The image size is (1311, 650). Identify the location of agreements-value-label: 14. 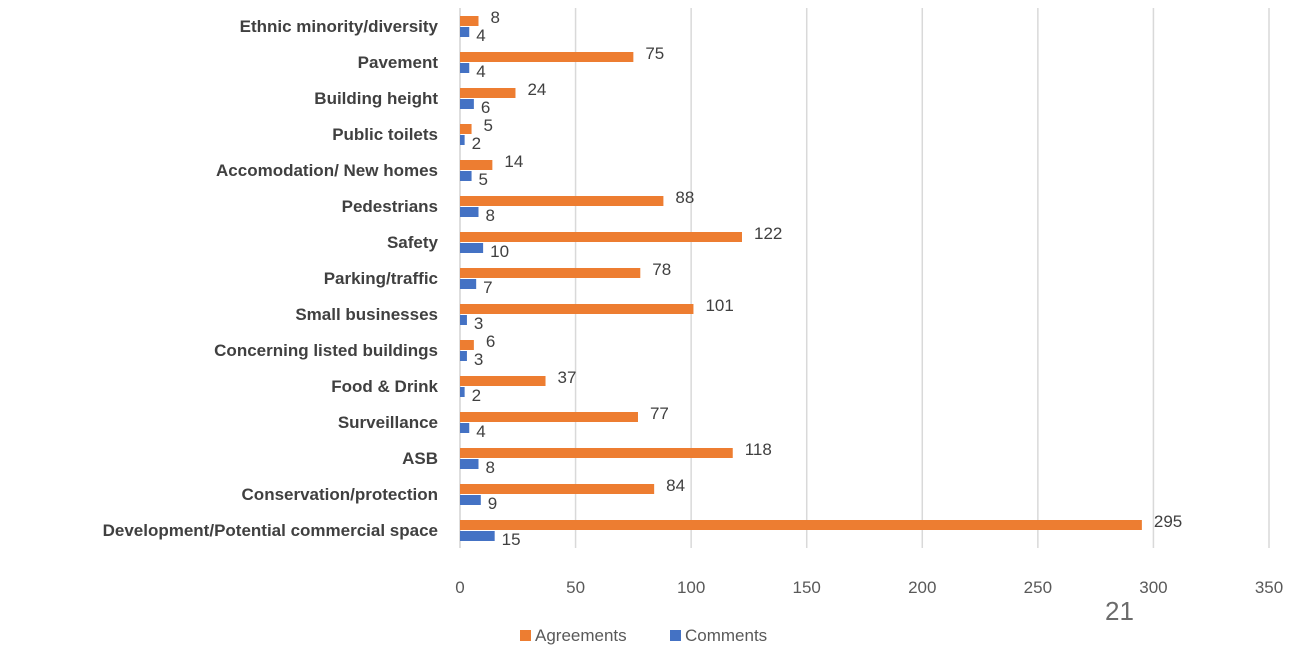
(513, 161).